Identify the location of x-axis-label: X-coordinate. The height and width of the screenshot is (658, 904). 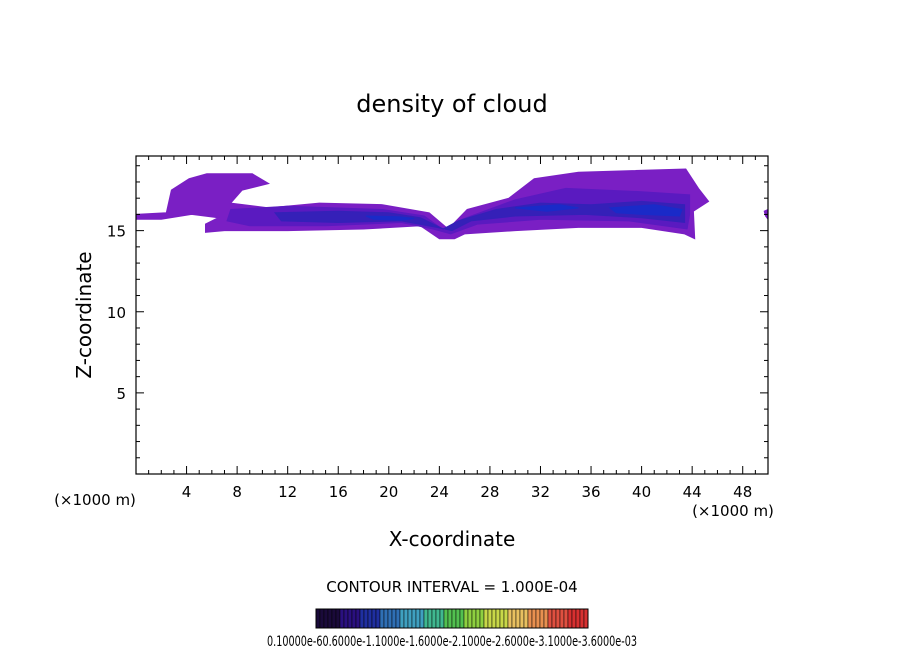
(452, 539).